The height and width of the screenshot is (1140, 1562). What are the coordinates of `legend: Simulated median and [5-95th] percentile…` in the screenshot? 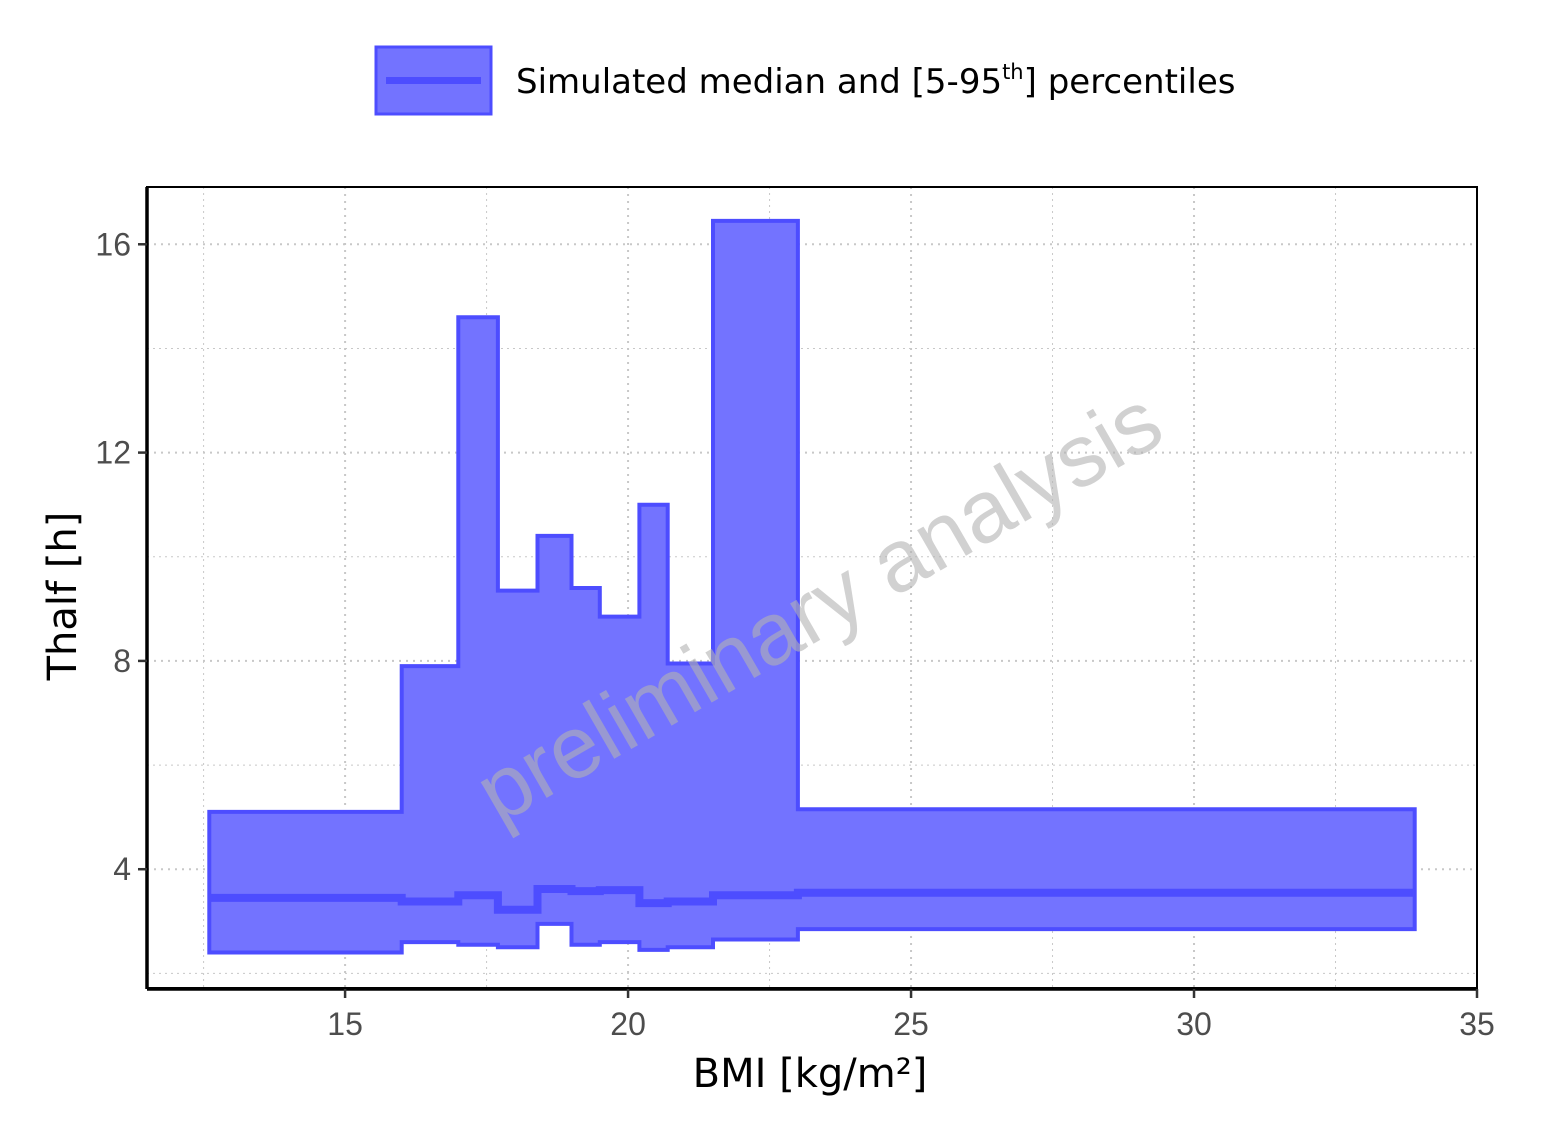 It's located at (804, 80).